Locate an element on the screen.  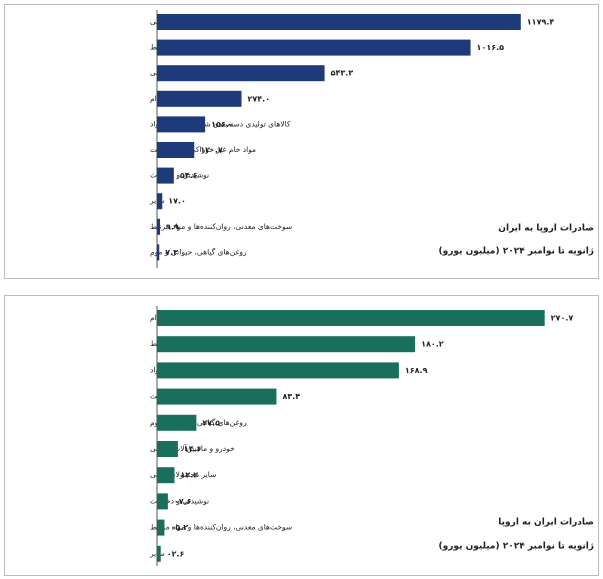
category-label: سایر محصولات نهایی is located at coordinates (183, 474).